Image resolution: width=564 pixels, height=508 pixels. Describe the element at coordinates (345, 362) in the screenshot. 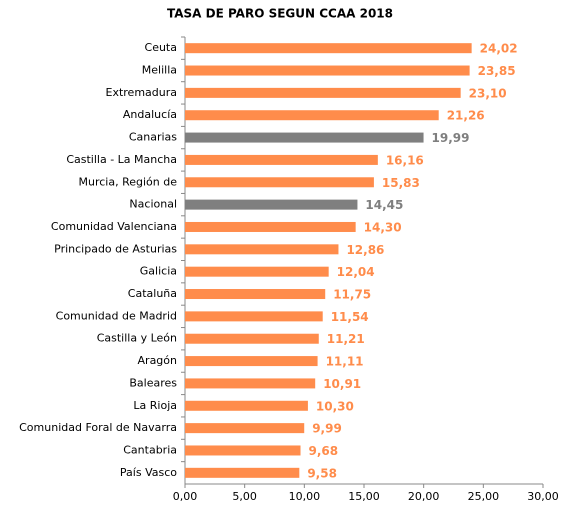

I see `value-label: 11,11` at that location.